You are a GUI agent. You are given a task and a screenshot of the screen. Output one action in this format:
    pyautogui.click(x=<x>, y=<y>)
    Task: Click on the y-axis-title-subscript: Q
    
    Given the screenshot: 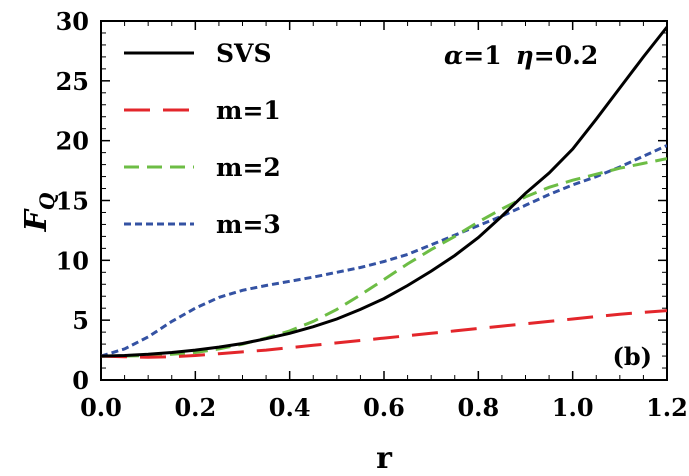 What is the action you would take?
    pyautogui.click(x=47, y=201)
    